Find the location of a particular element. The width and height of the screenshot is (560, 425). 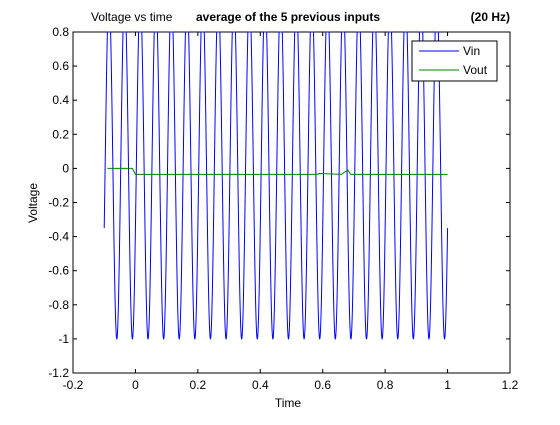

legend: Vin Vout is located at coordinates (454, 61).